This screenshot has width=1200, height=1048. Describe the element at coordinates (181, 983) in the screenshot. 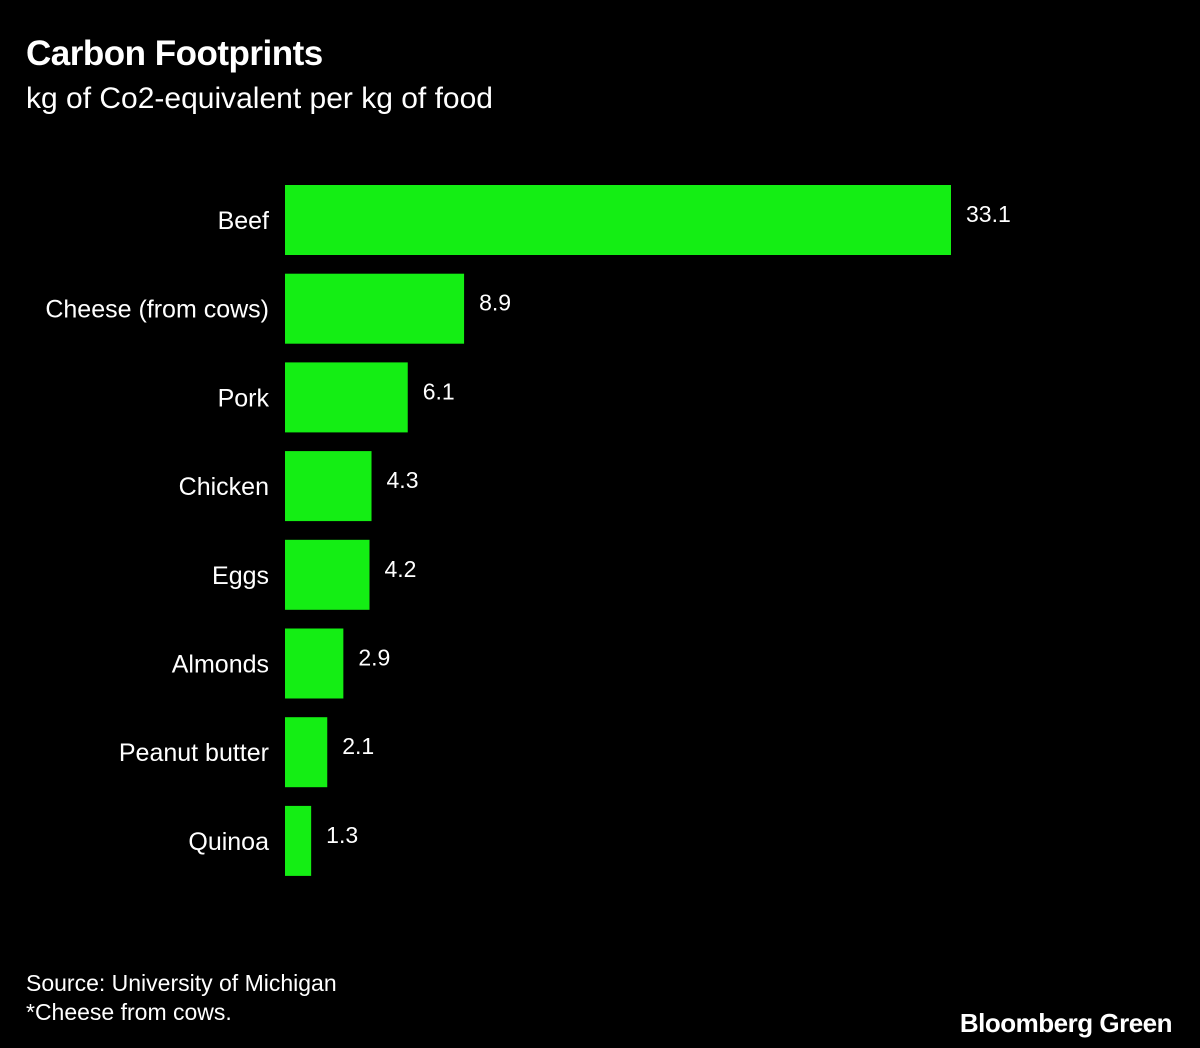

I see `source-note: Source: University of Michigan` at that location.